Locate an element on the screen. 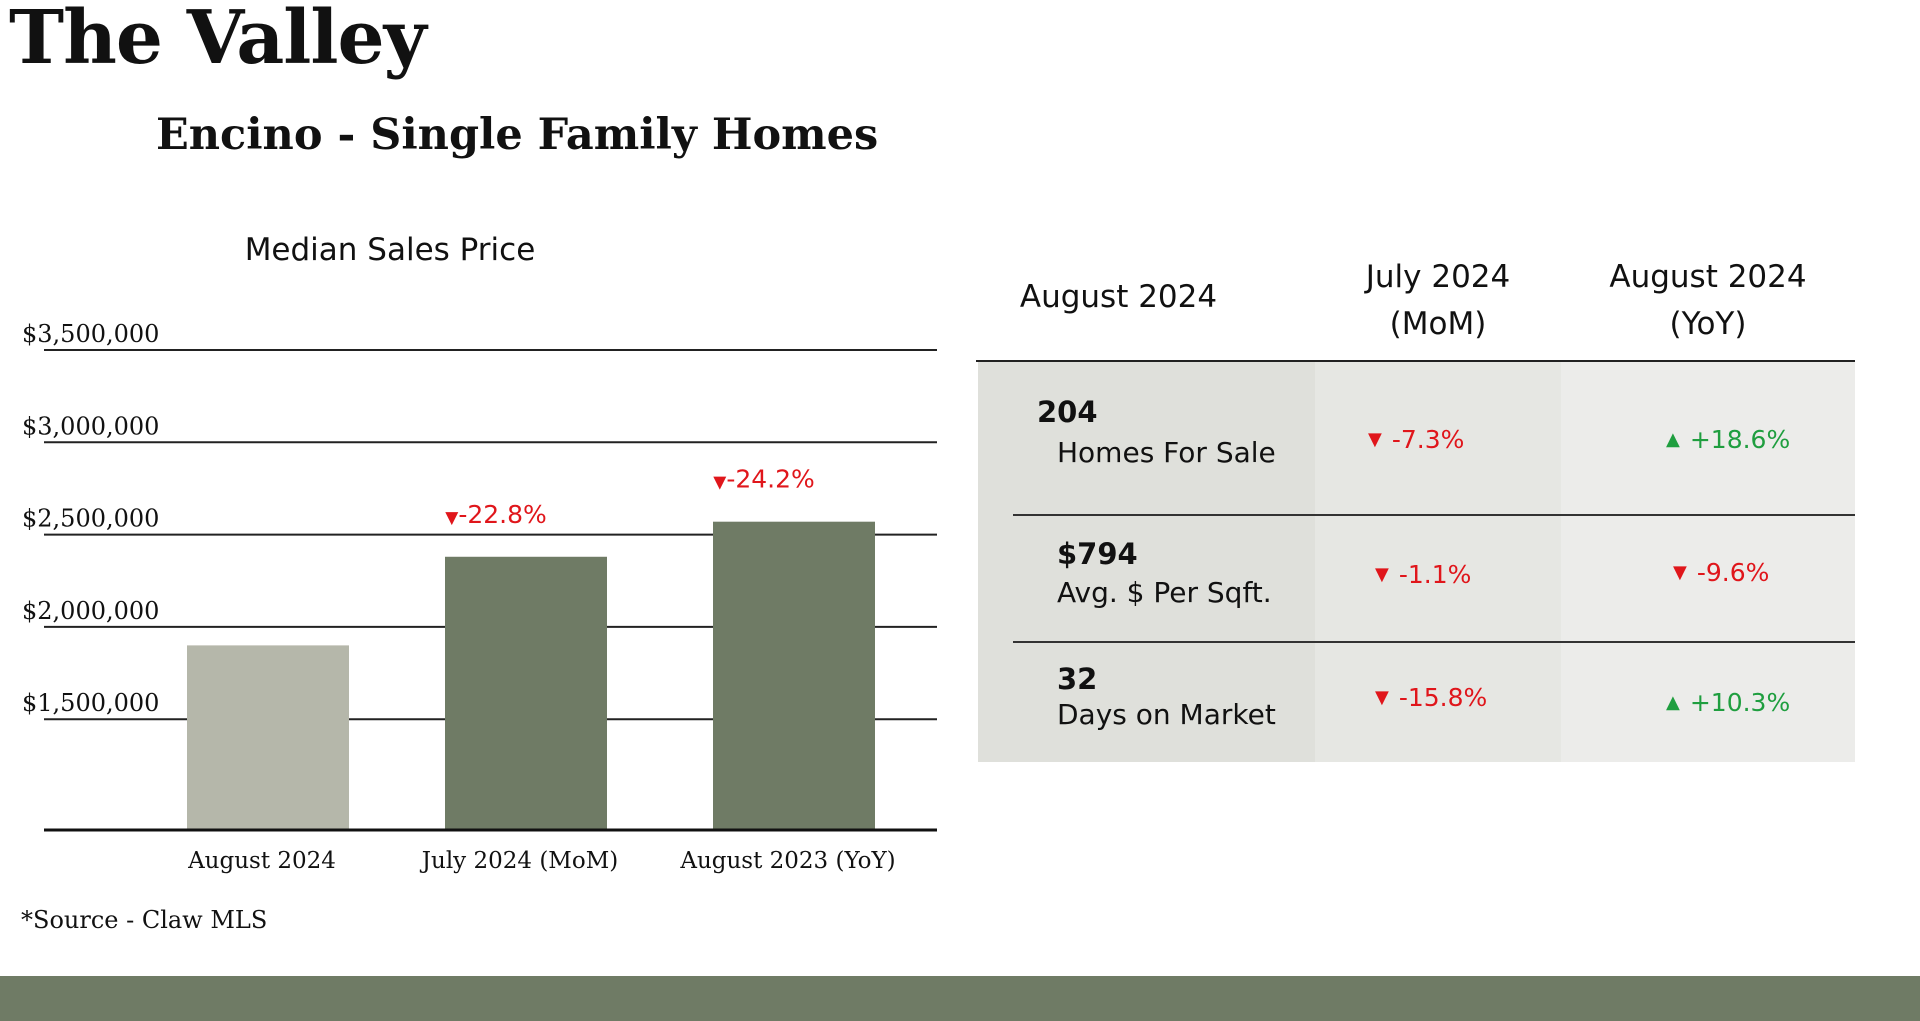 Image resolution: width=1920 pixels, height=1021 pixels. homes-for-sale-label: Homes For Sale is located at coordinates (1166, 452).